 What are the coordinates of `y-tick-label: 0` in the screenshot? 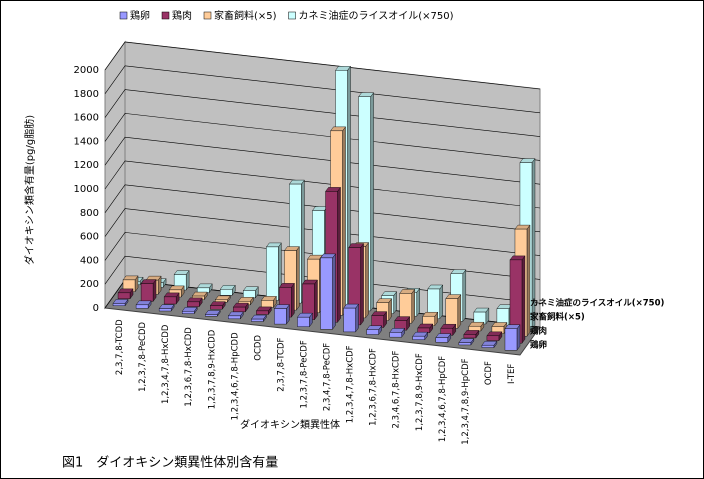 It's located at (96, 308).